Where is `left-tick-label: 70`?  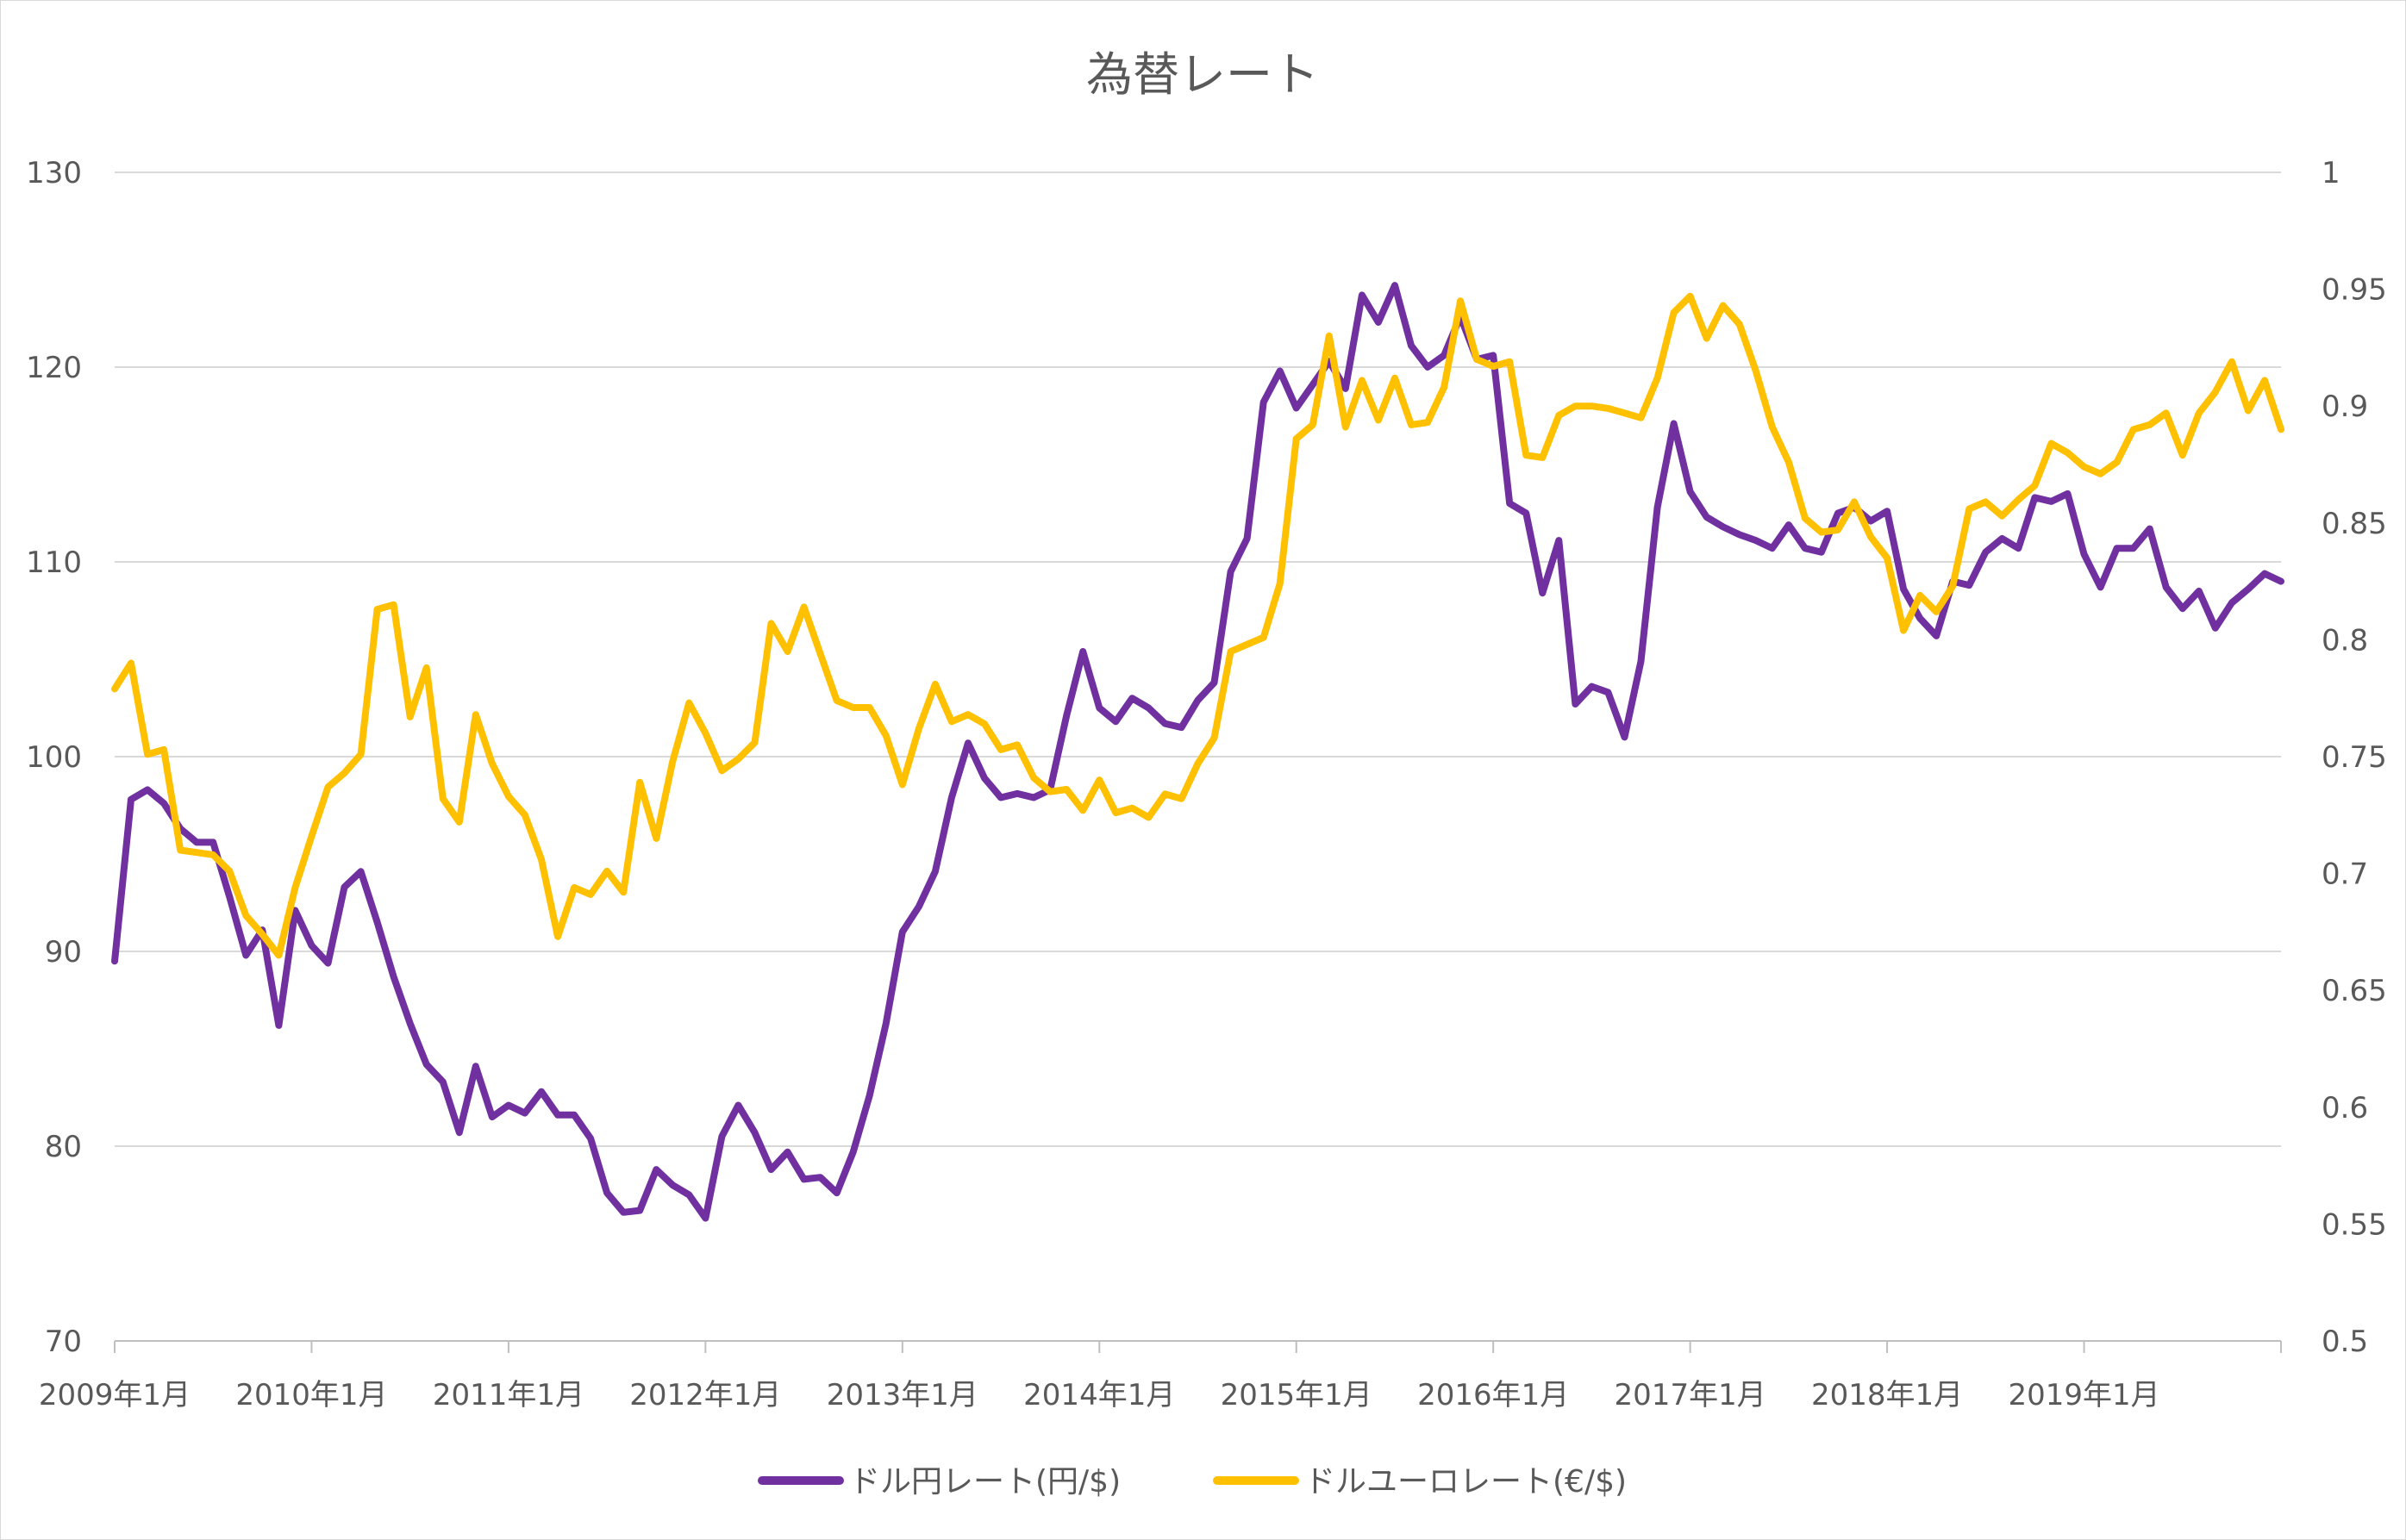
left-tick-label: 70 is located at coordinates (63, 1342).